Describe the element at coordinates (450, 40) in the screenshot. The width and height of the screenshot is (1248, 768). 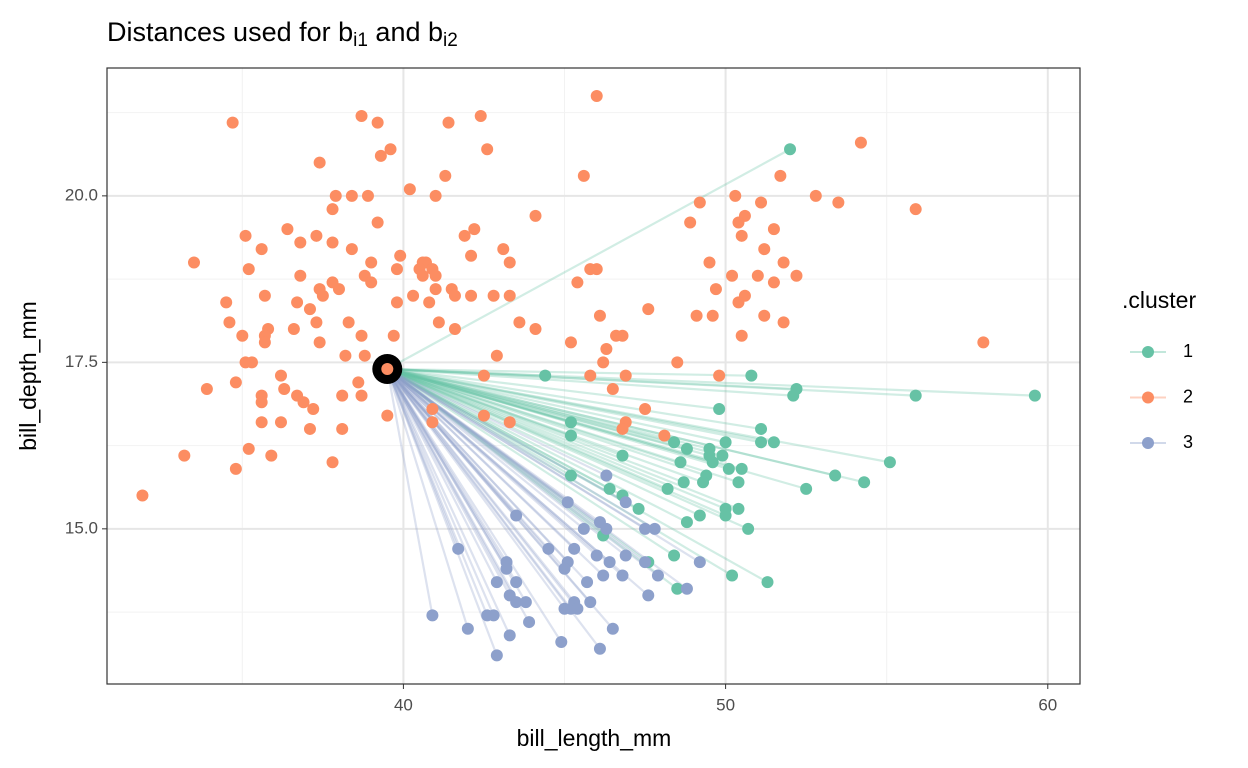
I see `title-subscript: i2` at that location.